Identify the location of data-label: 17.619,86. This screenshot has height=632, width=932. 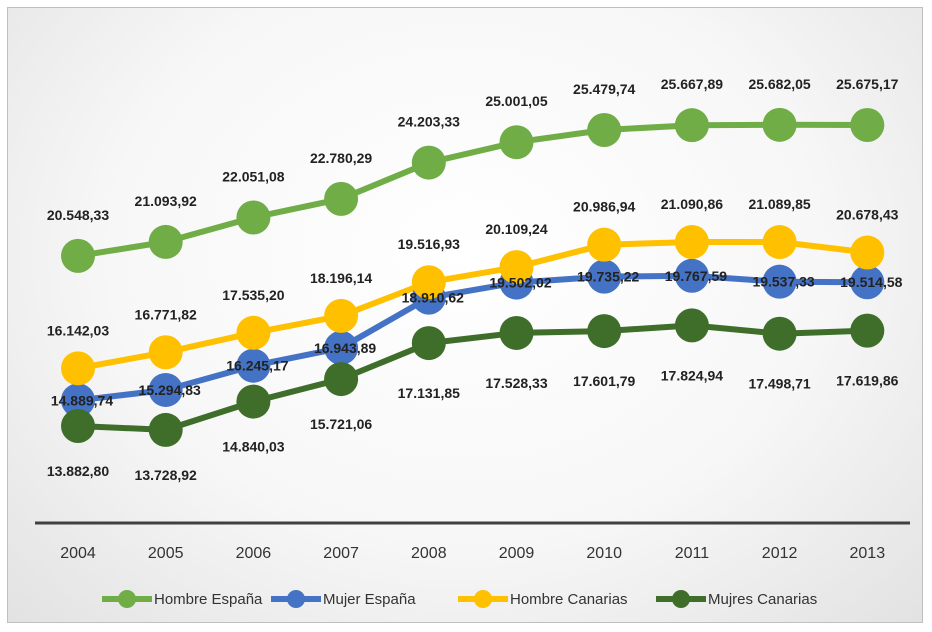
(867, 381).